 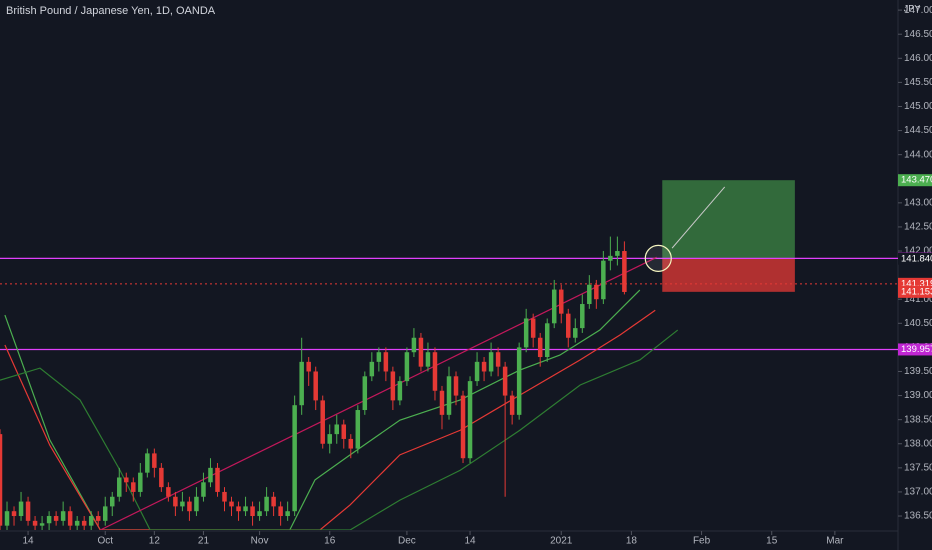 What do you see at coordinates (330, 541) in the screenshot?
I see `x-tick-label: 16` at bounding box center [330, 541].